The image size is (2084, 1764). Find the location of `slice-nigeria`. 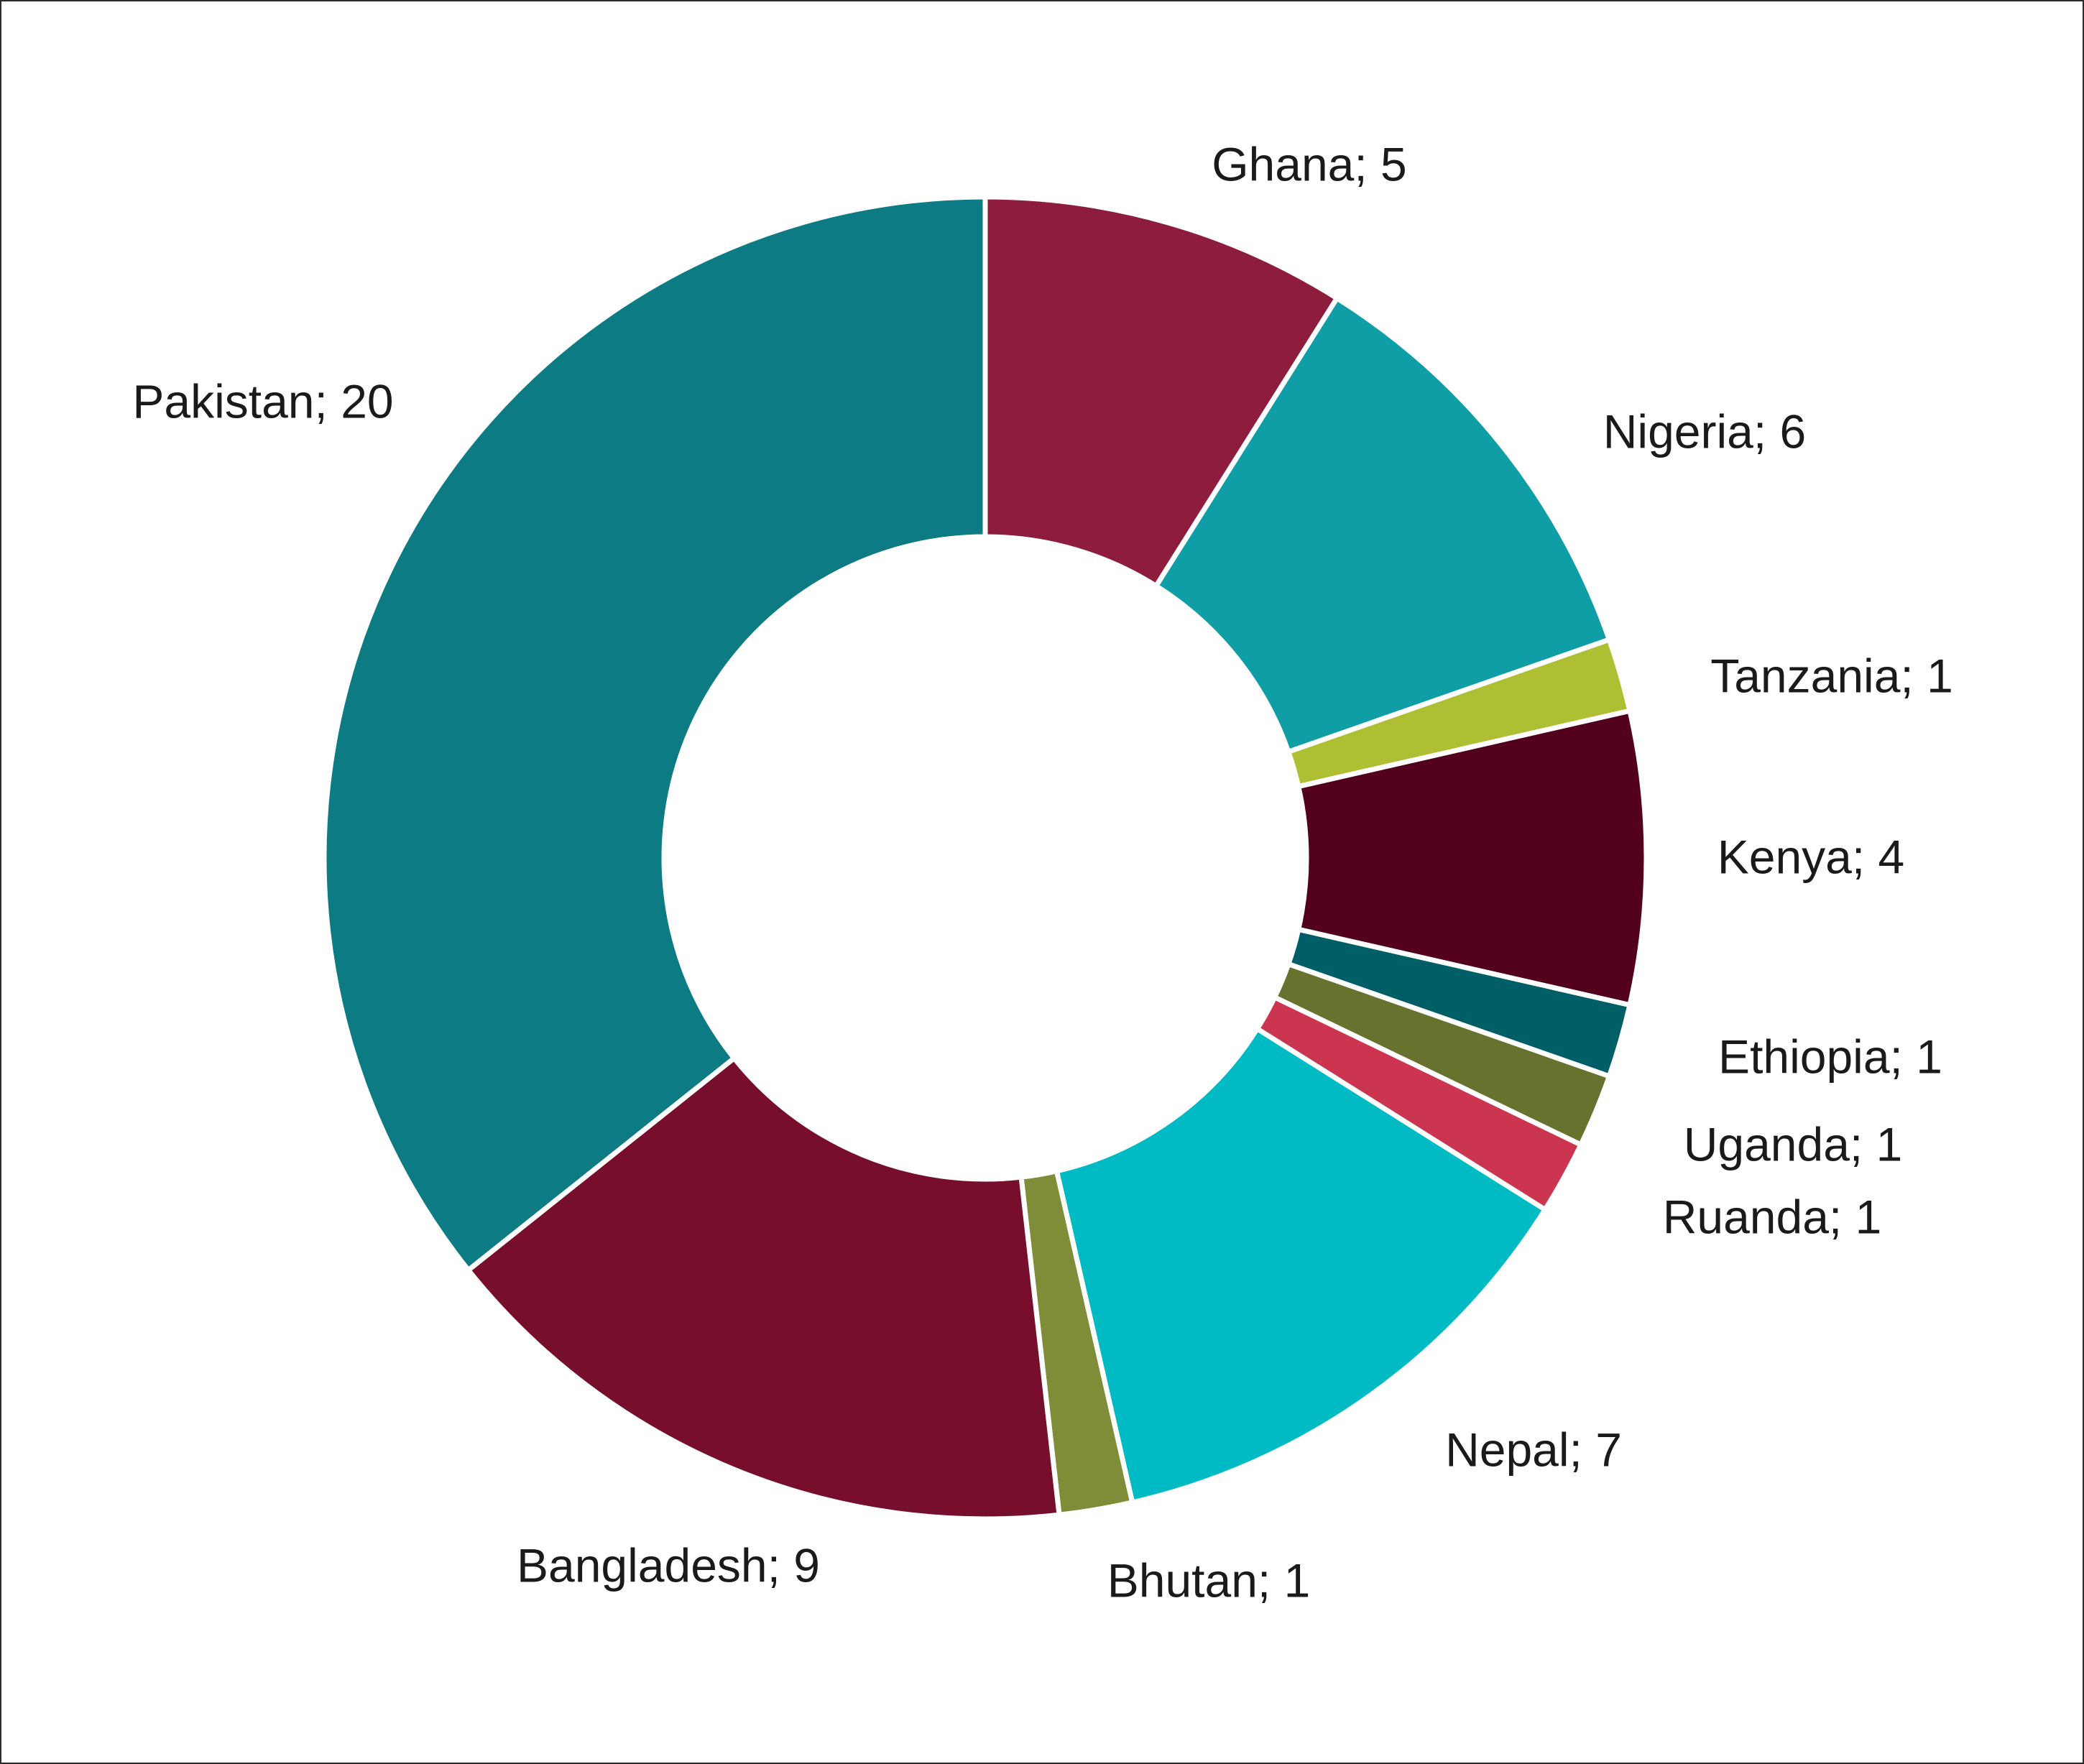

slice-nigeria is located at coordinates (1382, 525).